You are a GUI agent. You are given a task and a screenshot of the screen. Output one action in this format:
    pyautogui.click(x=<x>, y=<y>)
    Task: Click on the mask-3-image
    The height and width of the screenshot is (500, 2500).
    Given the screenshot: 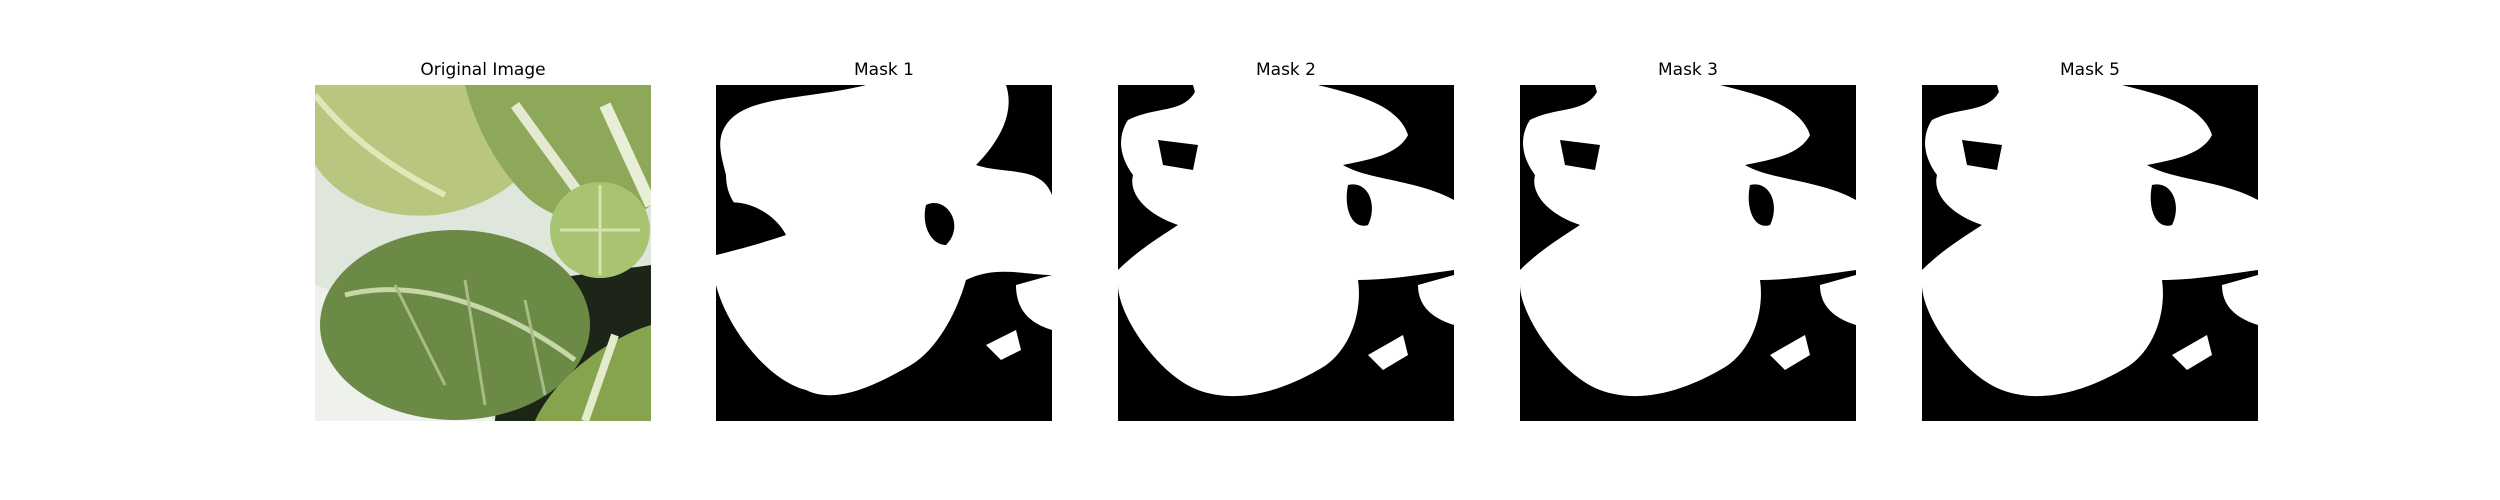 What is the action you would take?
    pyautogui.click(x=1688, y=253)
    